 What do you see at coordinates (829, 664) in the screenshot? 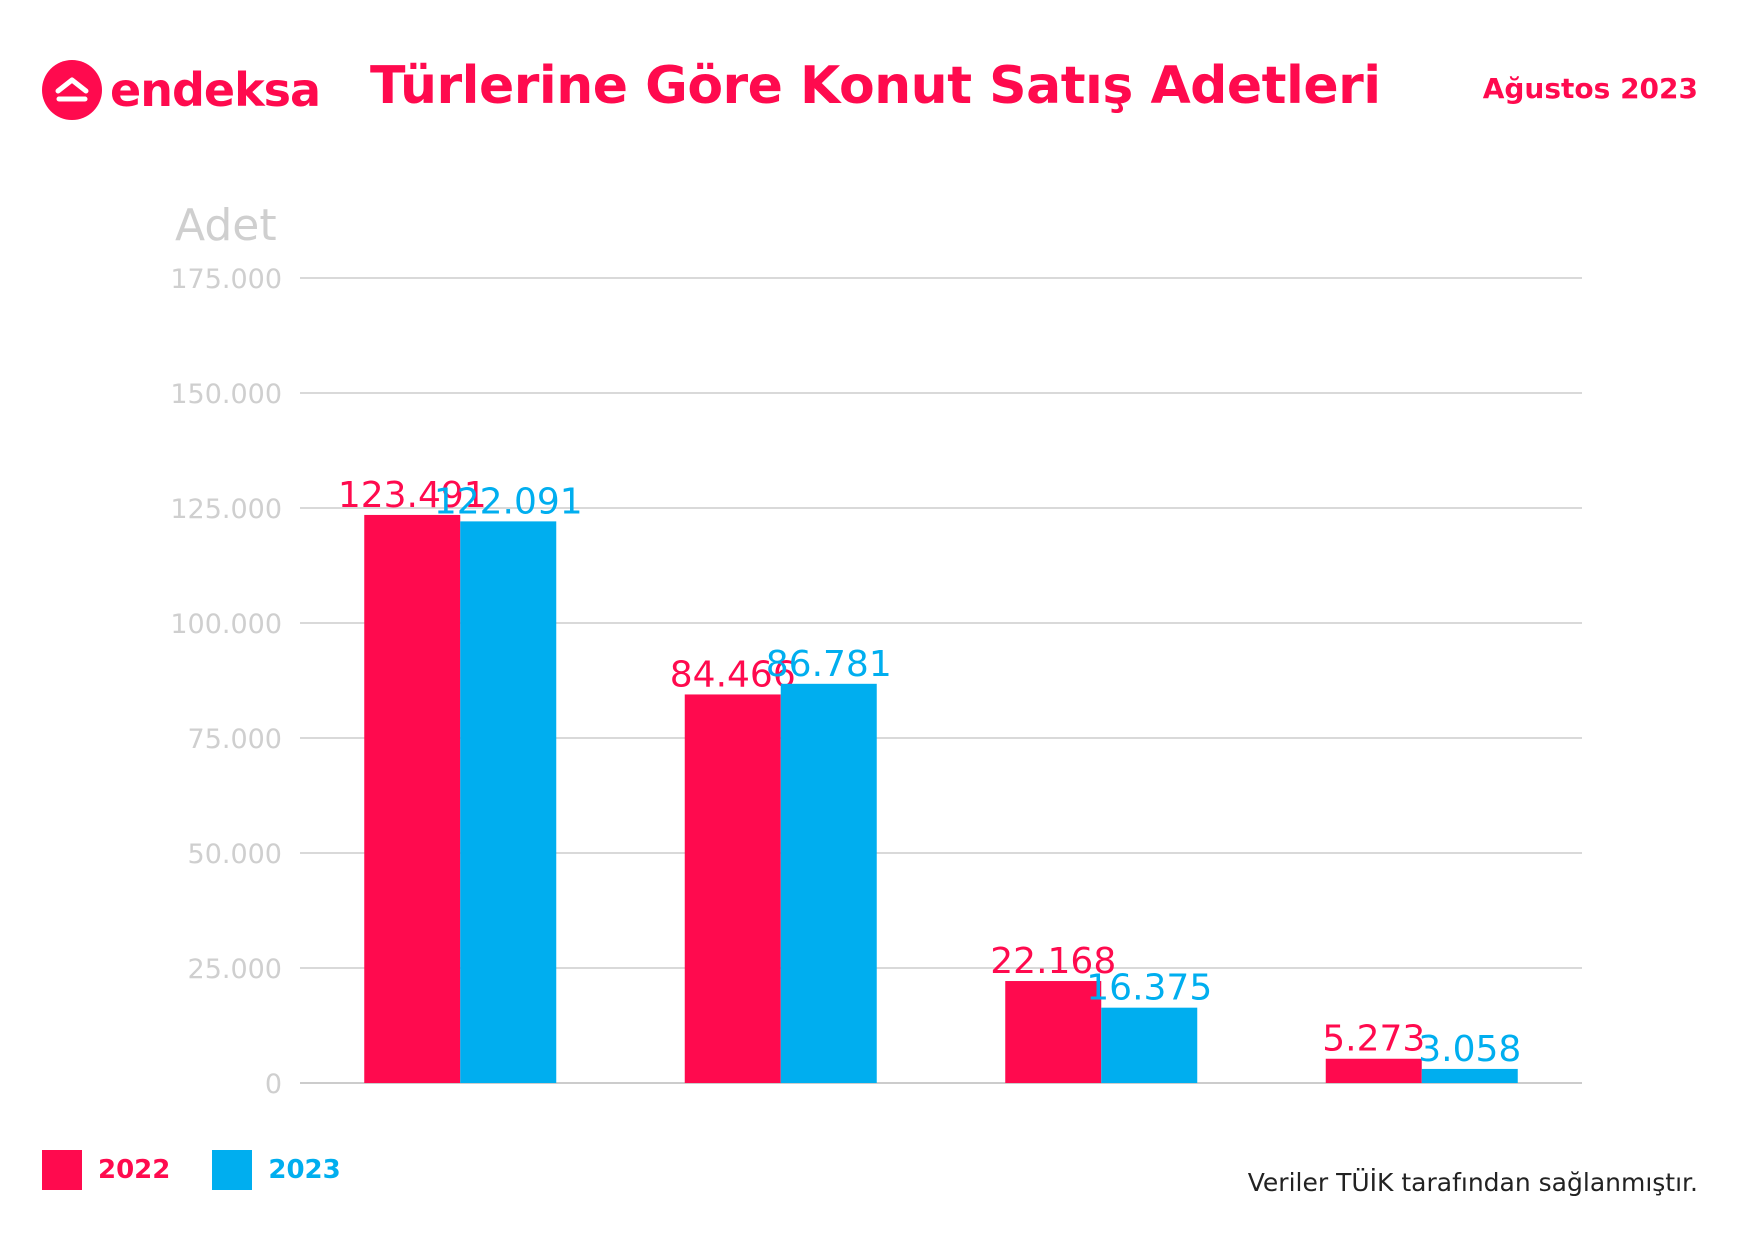
I see `data-label-2023-2: 86.781` at bounding box center [829, 664].